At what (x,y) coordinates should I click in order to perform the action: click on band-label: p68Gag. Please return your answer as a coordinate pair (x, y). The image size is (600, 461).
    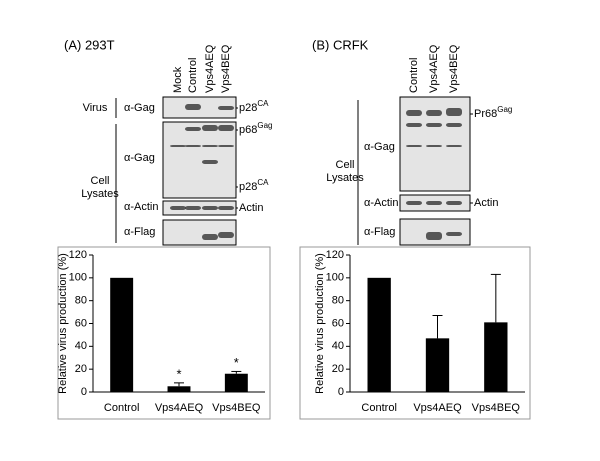
    Looking at the image, I should click on (255, 128).